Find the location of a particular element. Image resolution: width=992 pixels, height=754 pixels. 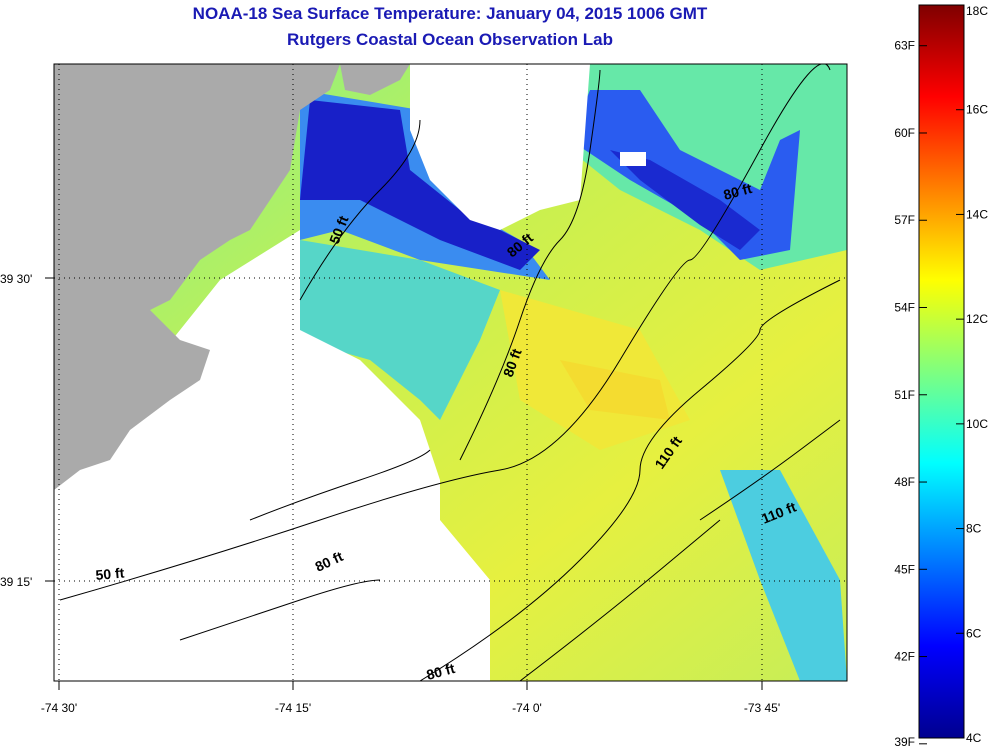

colorbar-celsius-label: 8C is located at coordinates (974, 529).